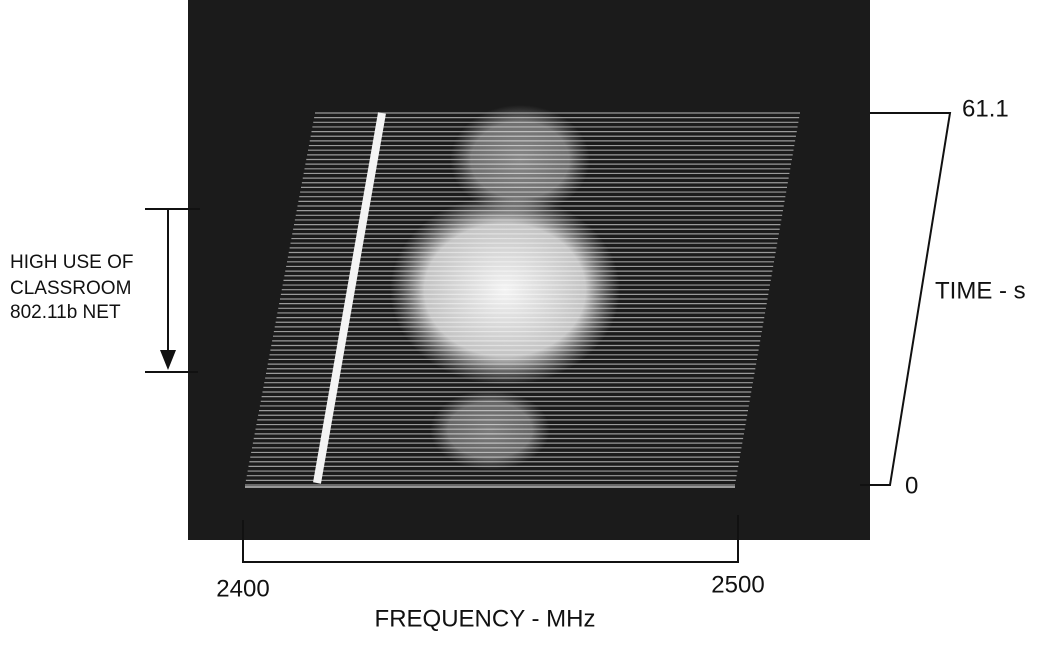  What do you see at coordinates (168, 360) in the screenshot?
I see `arrow-head` at bounding box center [168, 360].